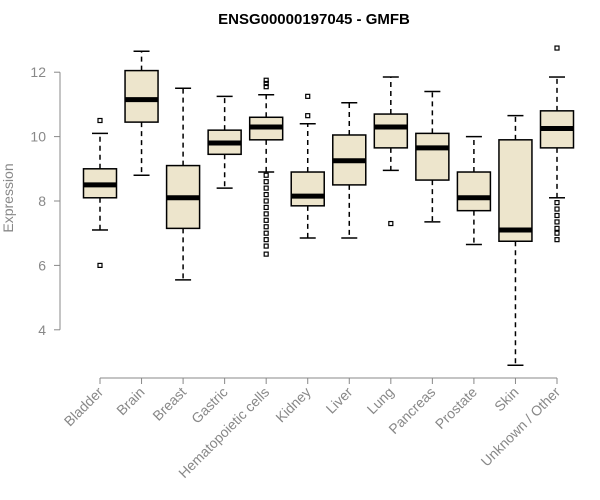  What do you see at coordinates (100, 192) in the screenshot?
I see `box-bladder` at bounding box center [100, 192].